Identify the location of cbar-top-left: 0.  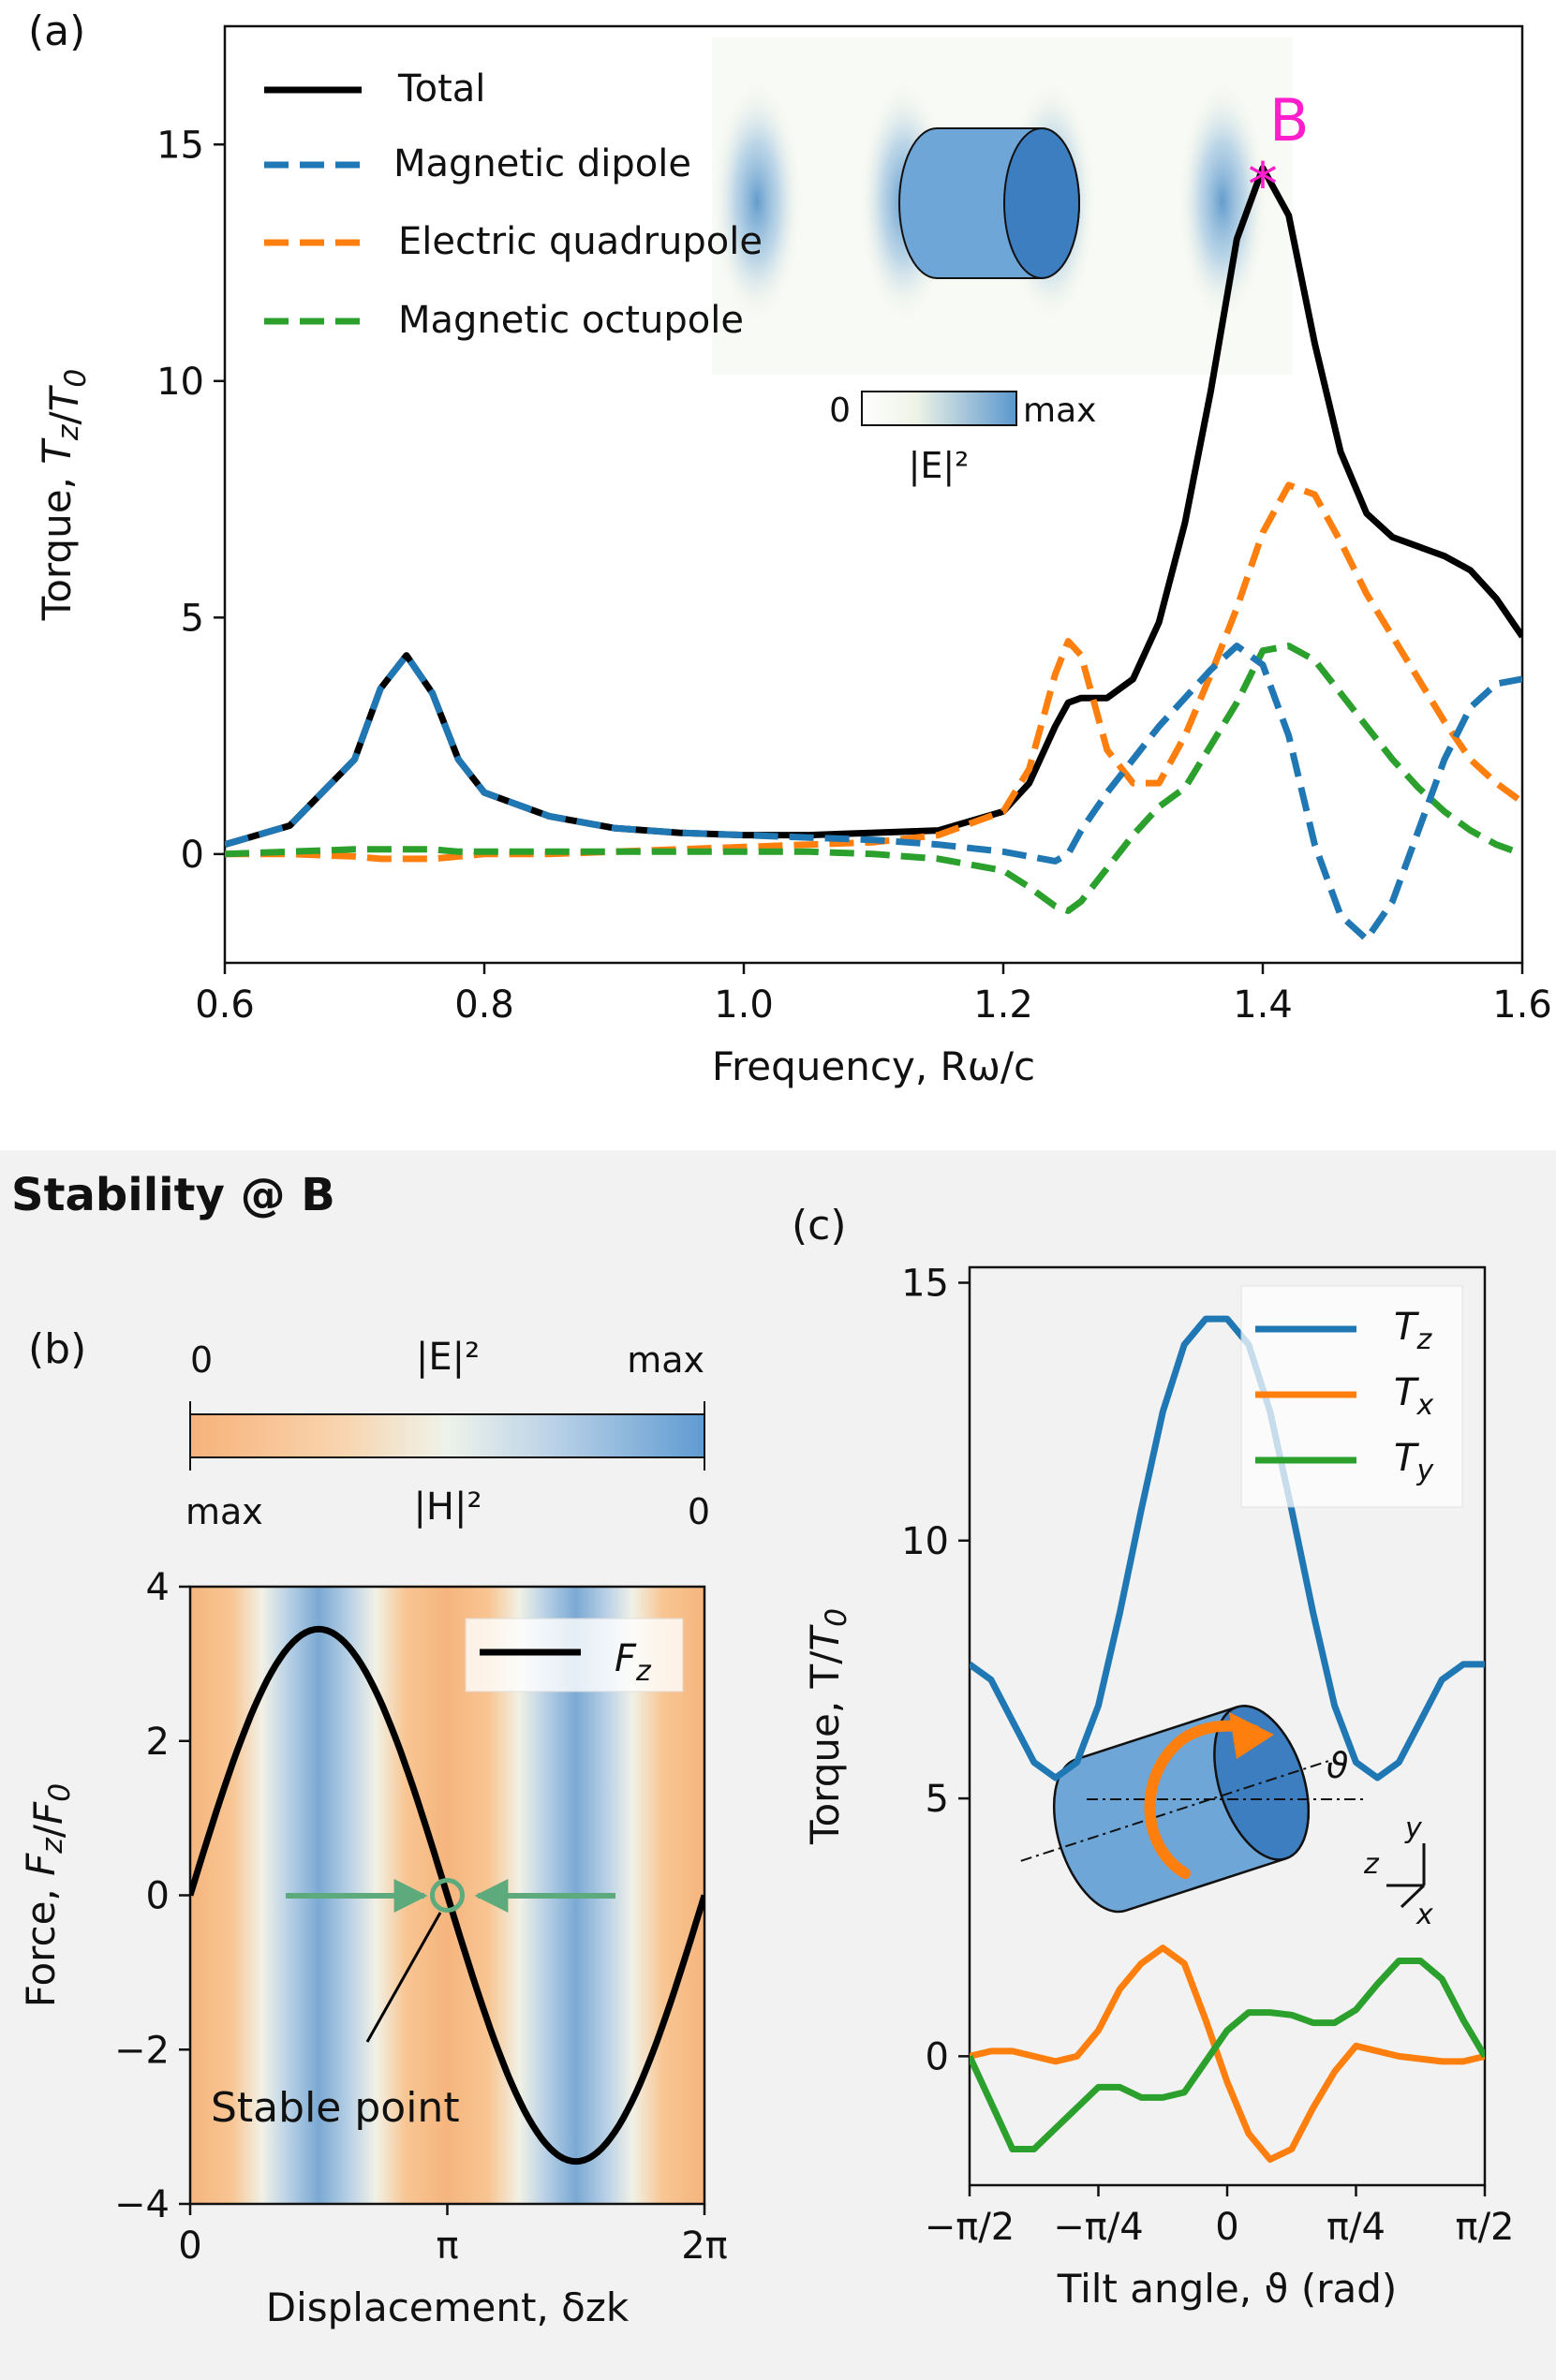
(202, 1360).